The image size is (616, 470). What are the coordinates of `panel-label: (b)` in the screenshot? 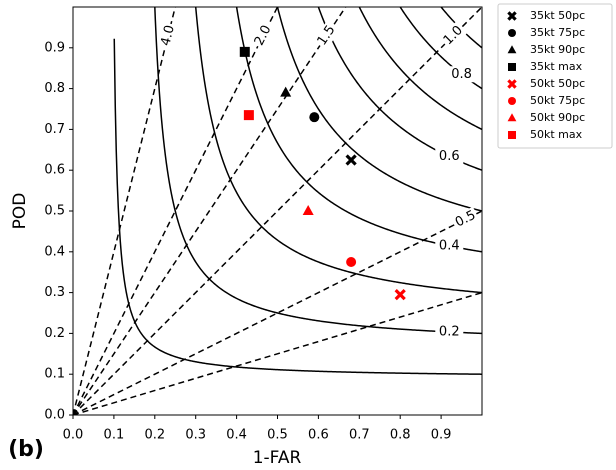 It's located at (26, 449).